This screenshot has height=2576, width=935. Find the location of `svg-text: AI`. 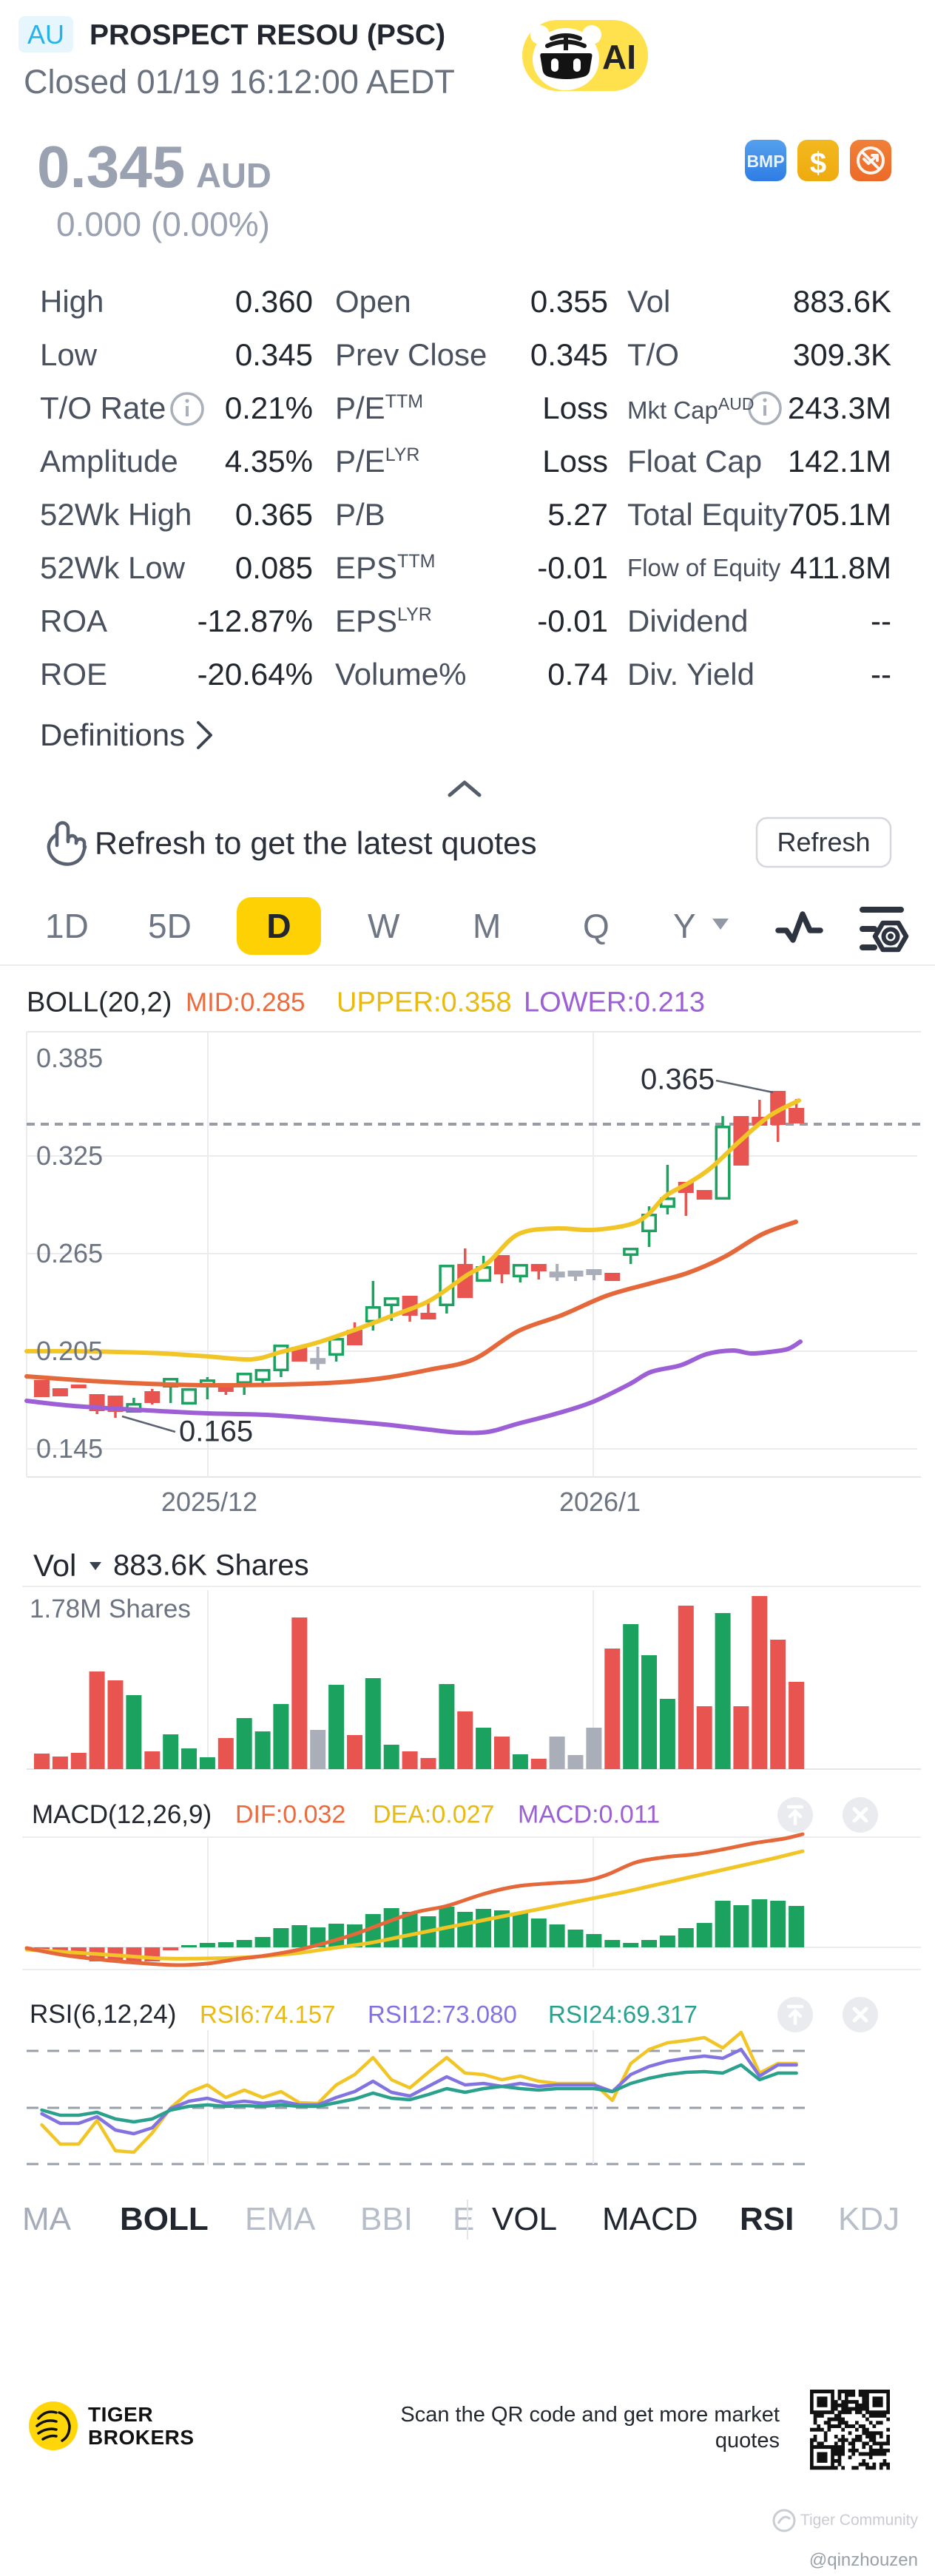

svg-text: AI is located at coordinates (619, 57).